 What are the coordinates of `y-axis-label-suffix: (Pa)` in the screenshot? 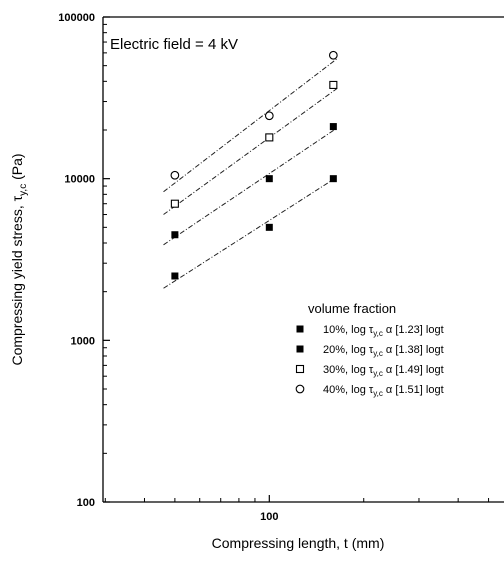 It's located at (17, 168).